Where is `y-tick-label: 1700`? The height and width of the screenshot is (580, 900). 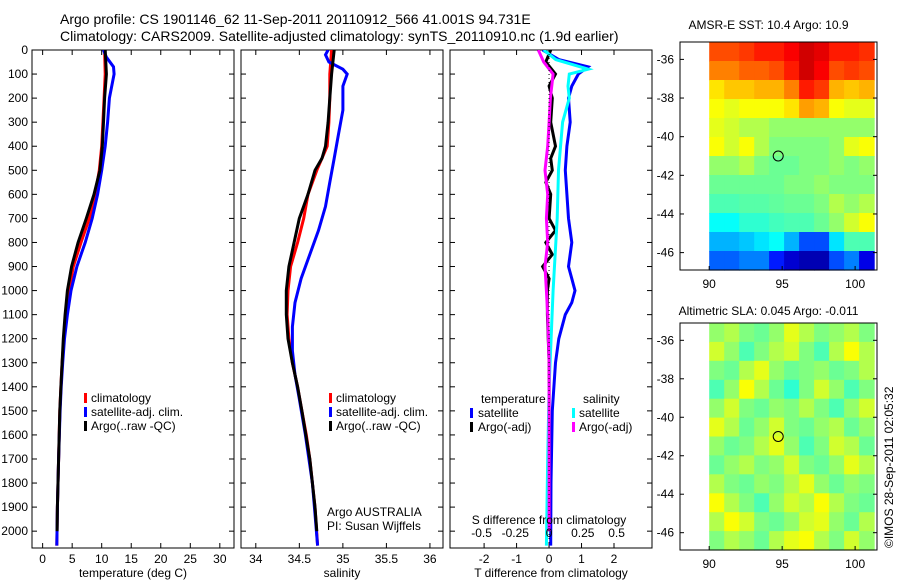
y-tick-label: 1700 is located at coordinates (14, 459).